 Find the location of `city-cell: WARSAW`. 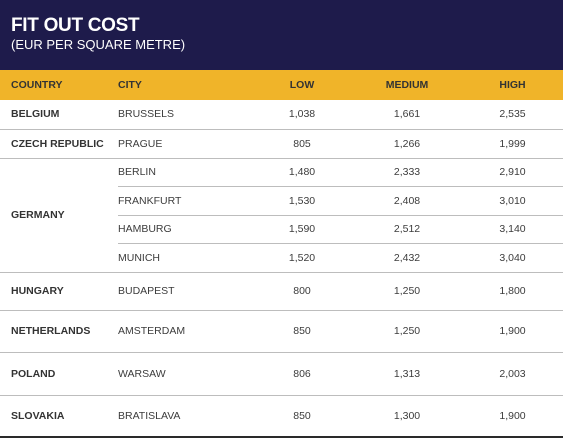

city-cell: WARSAW is located at coordinates (185, 374).